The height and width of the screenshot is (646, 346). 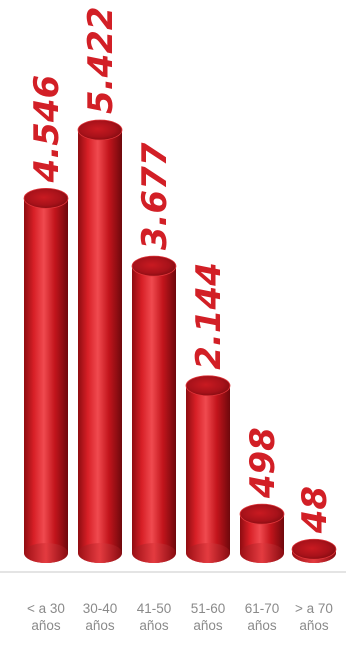 What do you see at coordinates (101, 60) in the screenshot?
I see `data-label: 5.422` at bounding box center [101, 60].